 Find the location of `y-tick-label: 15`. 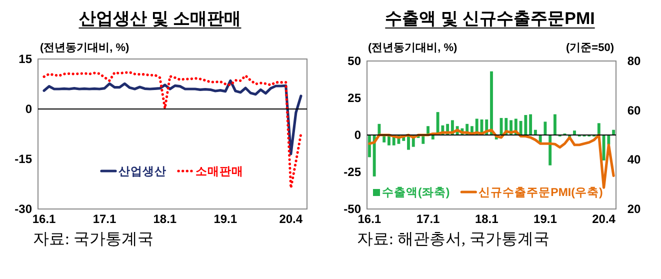

y-tick-label: 15 is located at coordinates (25, 59).